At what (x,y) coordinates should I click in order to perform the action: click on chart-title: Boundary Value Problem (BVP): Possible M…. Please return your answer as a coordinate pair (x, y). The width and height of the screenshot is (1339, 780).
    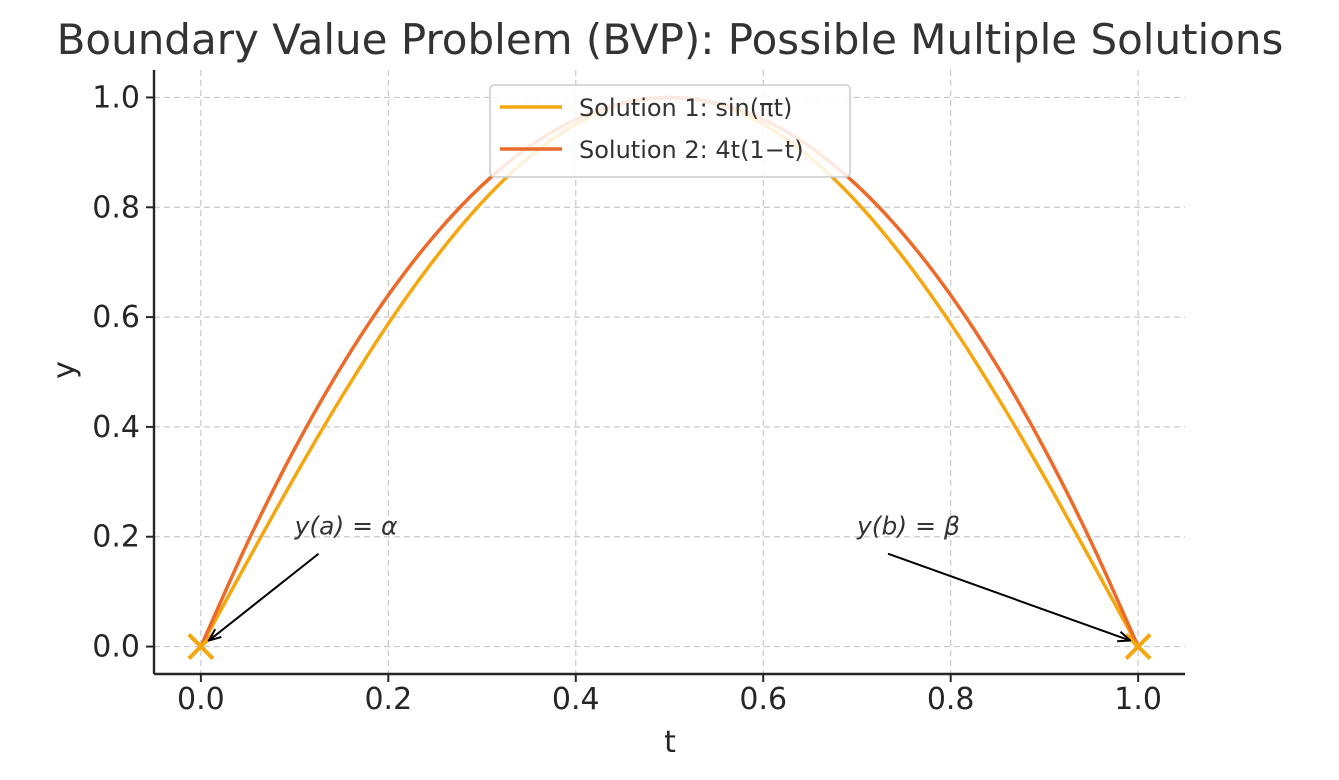
    Looking at the image, I should click on (670, 39).